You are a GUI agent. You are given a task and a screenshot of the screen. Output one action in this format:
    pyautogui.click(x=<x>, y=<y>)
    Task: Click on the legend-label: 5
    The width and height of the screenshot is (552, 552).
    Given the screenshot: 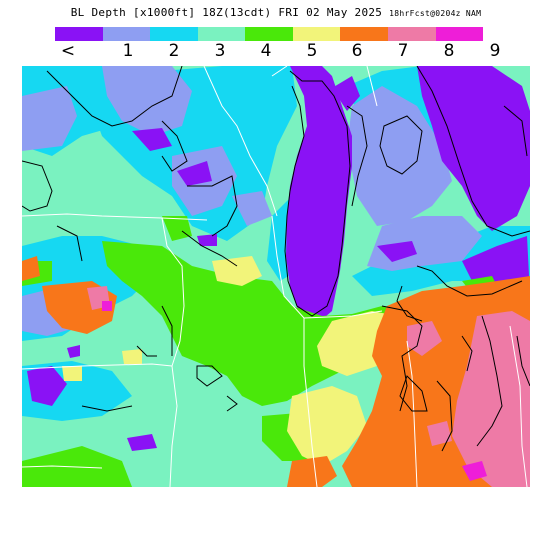 What is the action you would take?
    pyautogui.click(x=312, y=51)
    